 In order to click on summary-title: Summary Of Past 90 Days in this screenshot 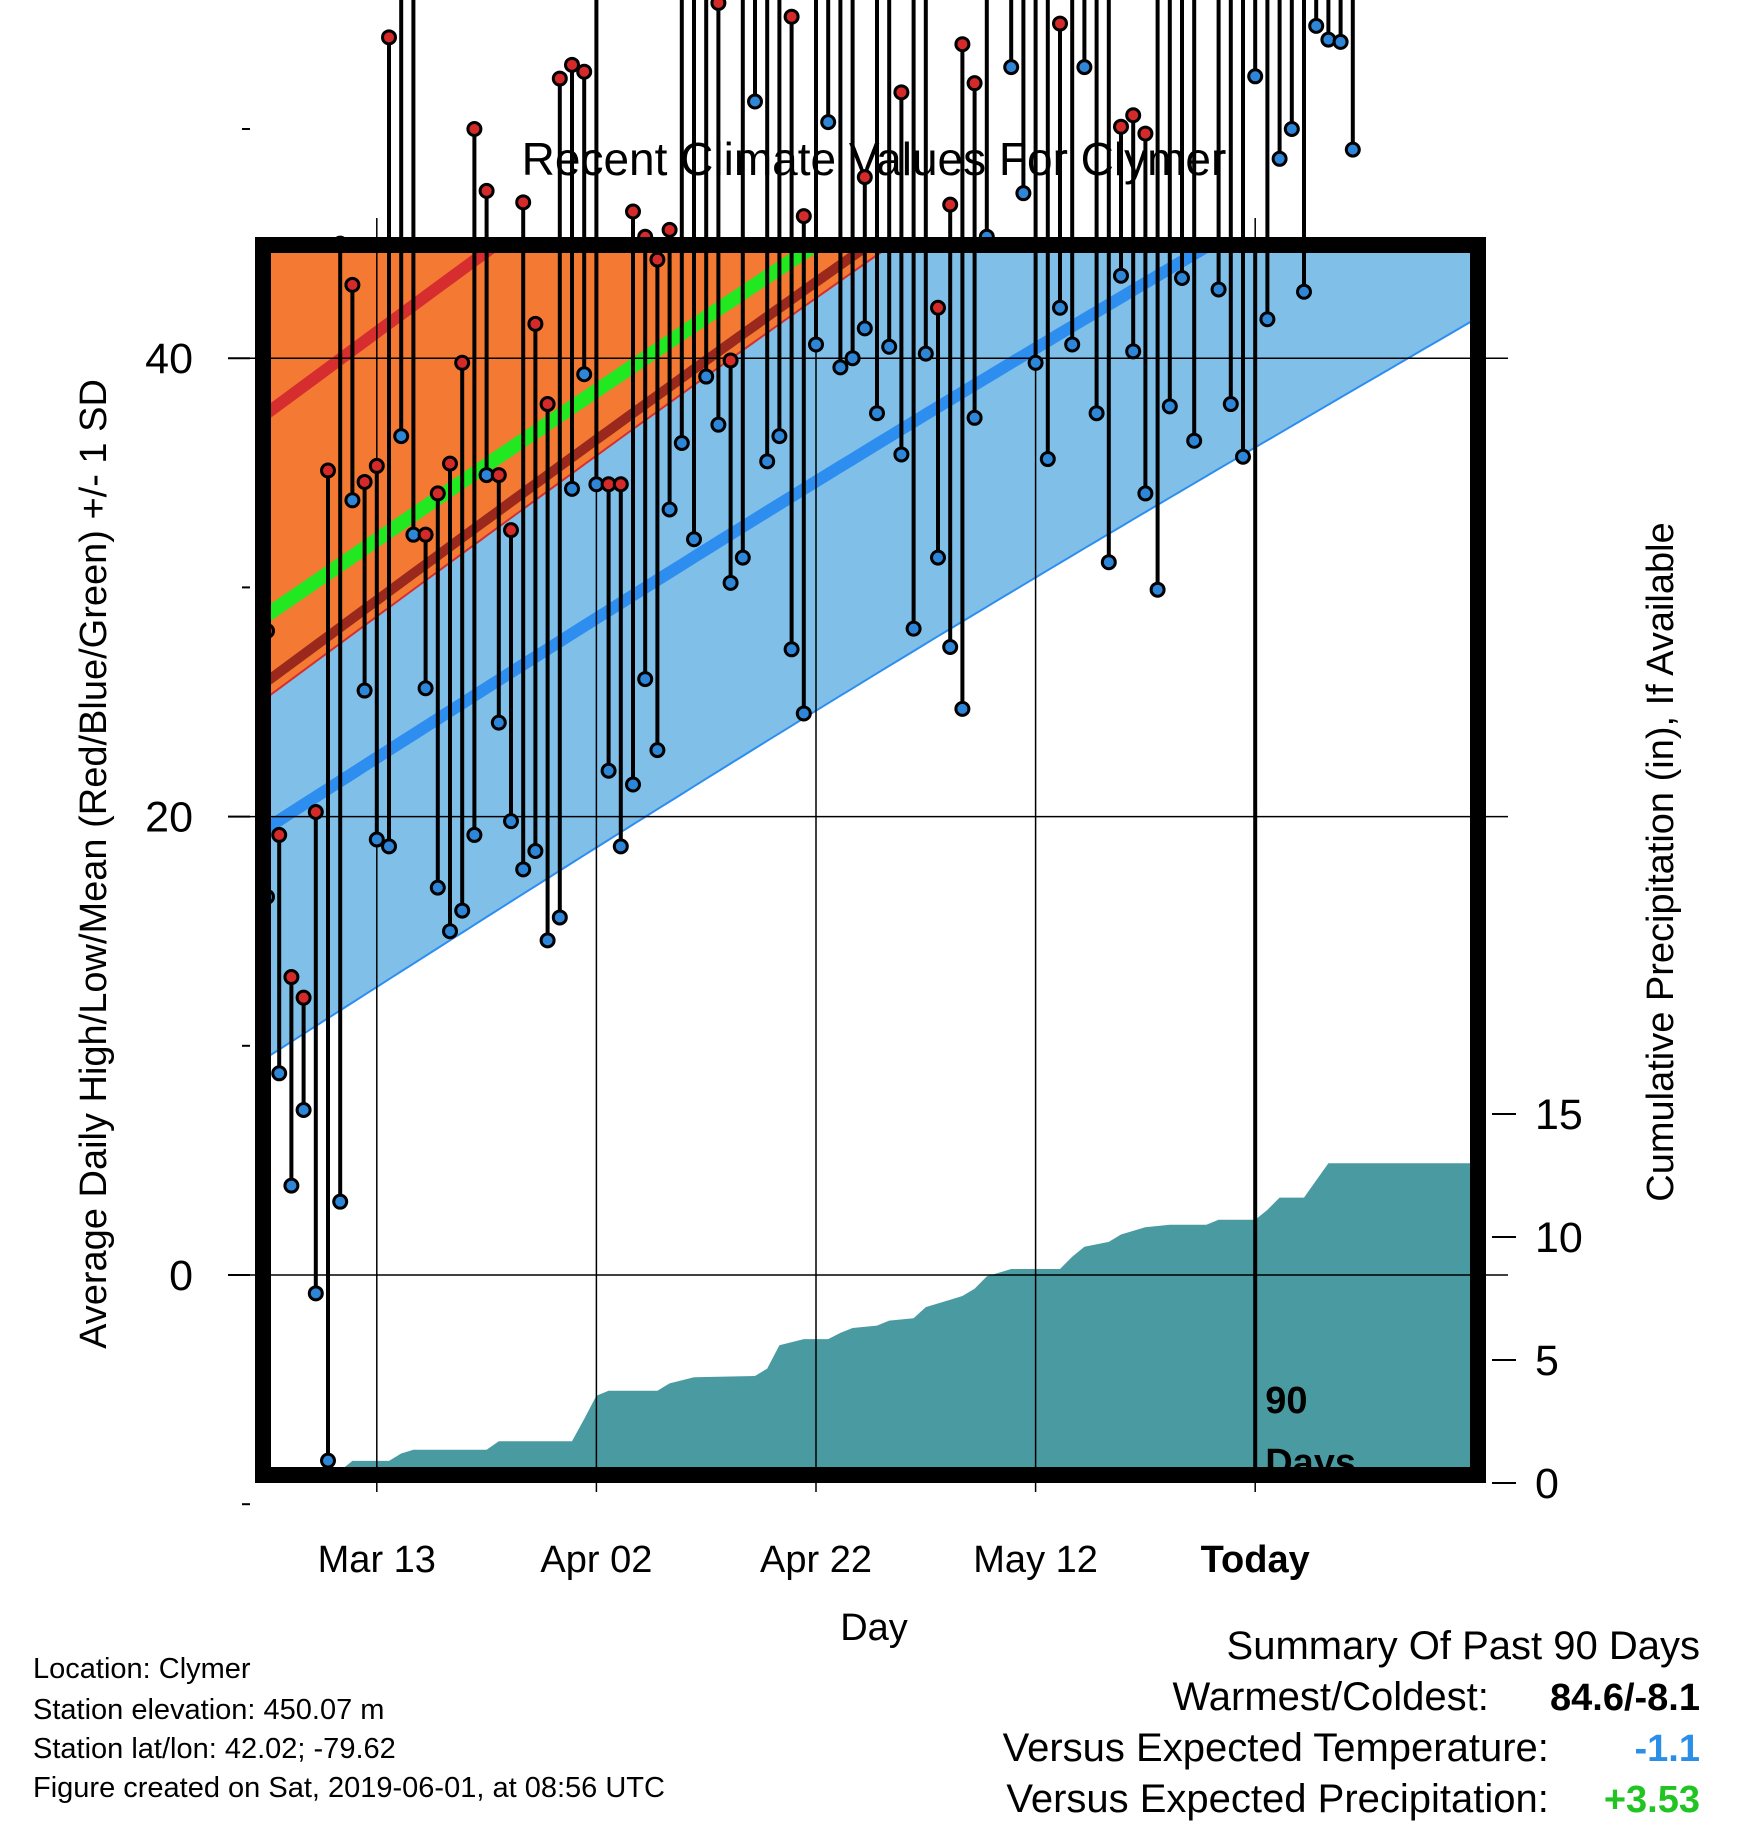, I will do `click(1463, 1646)`.